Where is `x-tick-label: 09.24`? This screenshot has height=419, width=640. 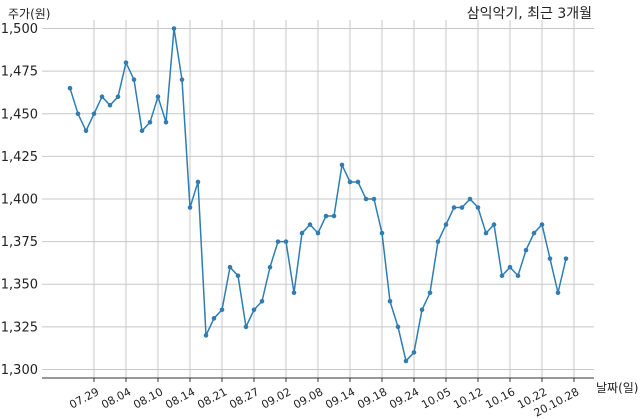 x-tick-label: 09.24 is located at coordinates (404, 398).